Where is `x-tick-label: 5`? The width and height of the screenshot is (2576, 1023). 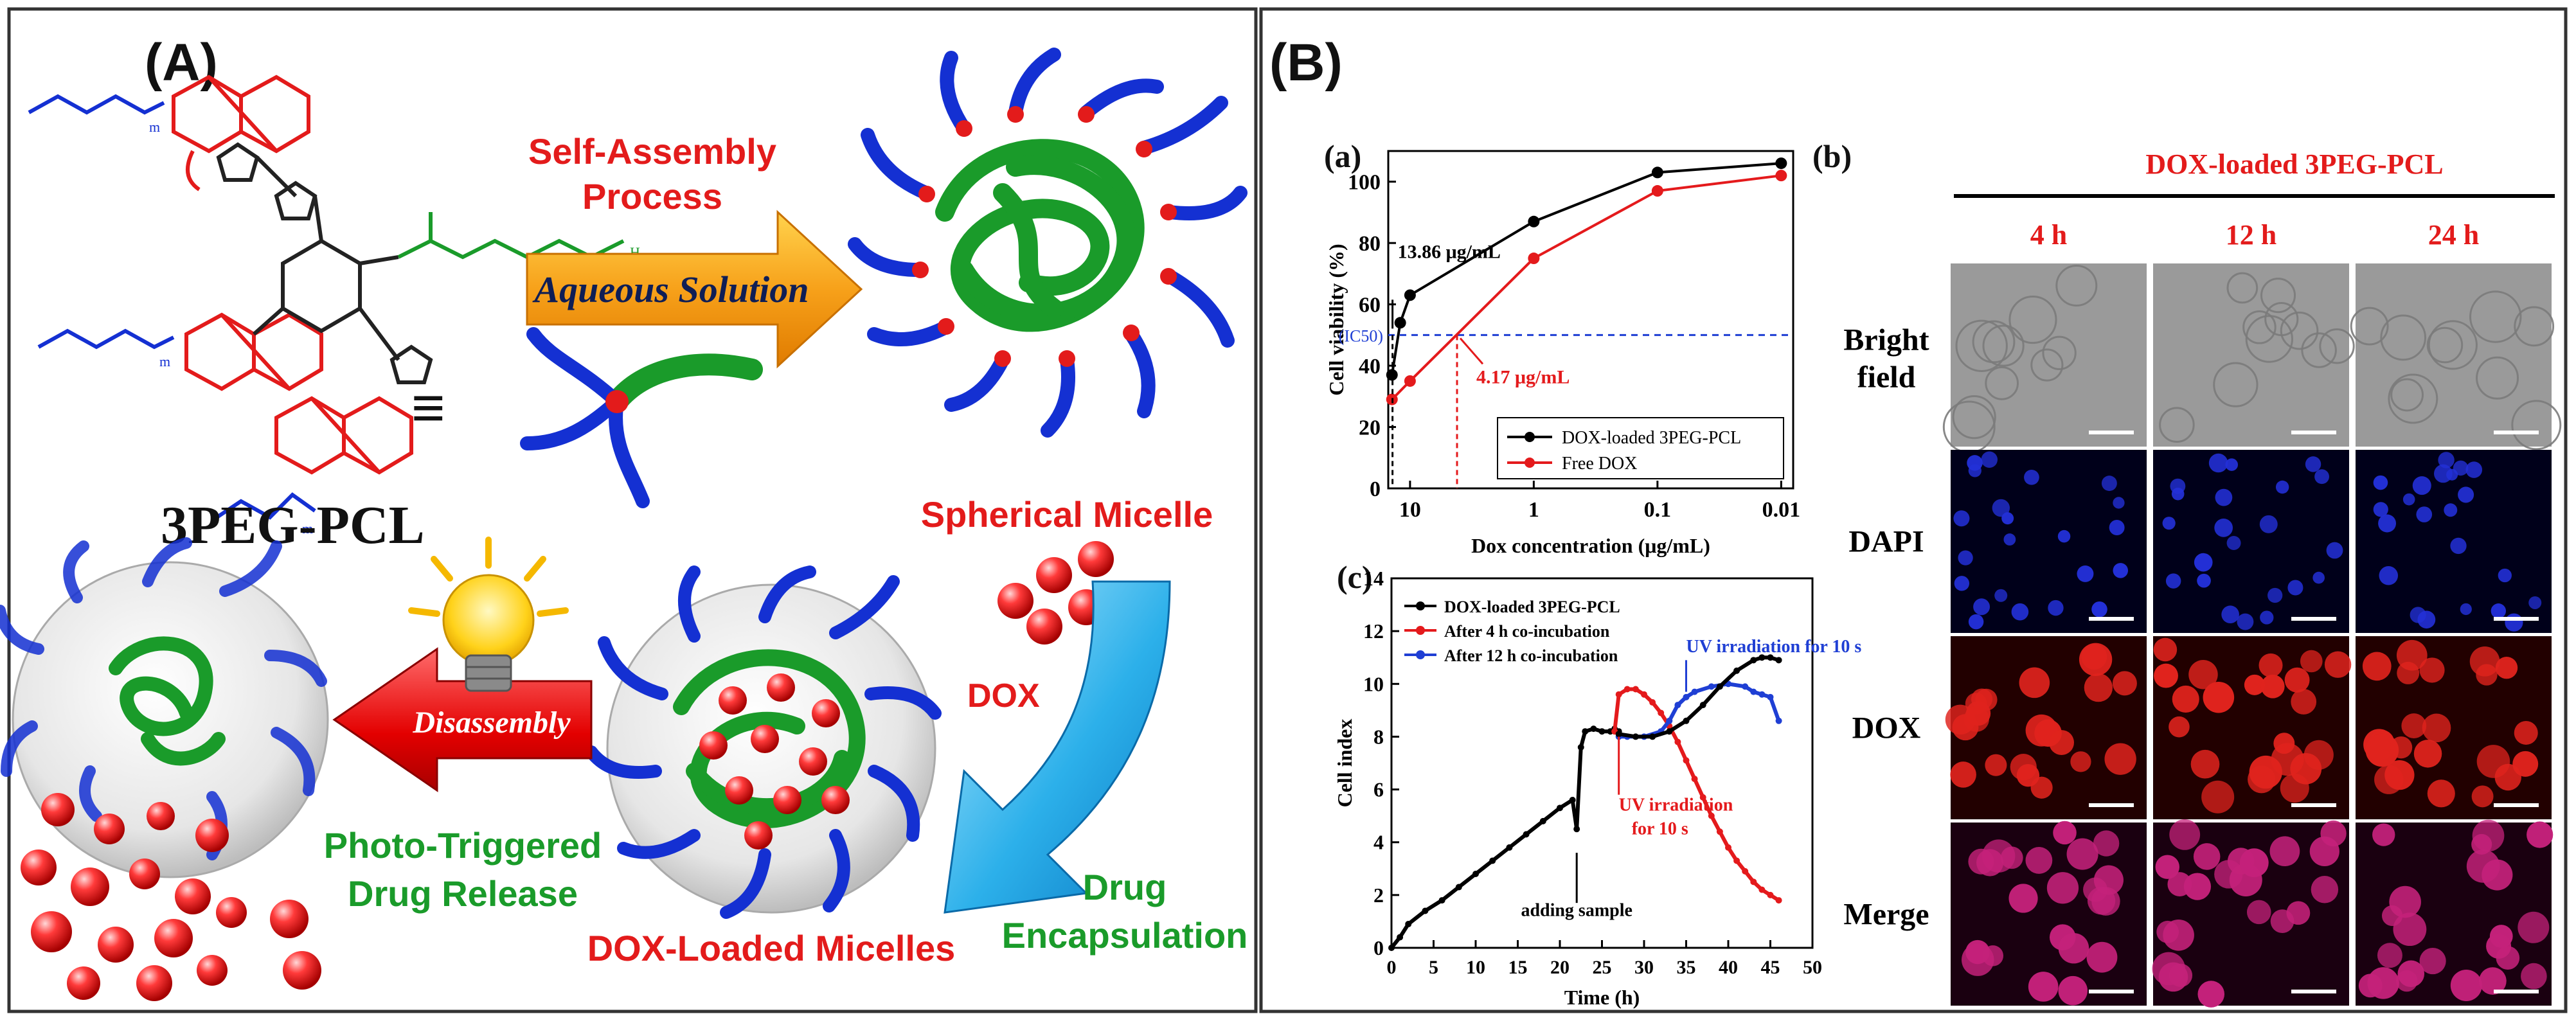 x-tick-label: 5 is located at coordinates (1433, 967).